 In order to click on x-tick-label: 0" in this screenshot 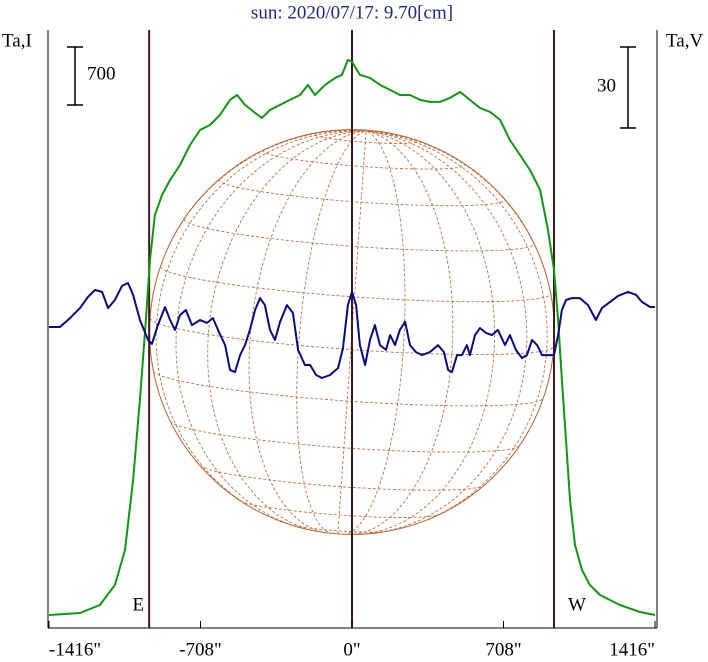, I will do `click(351, 649)`.